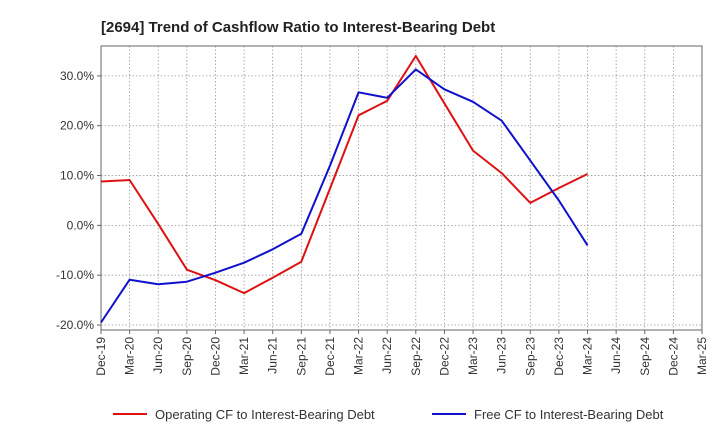  What do you see at coordinates (444, 356) in the screenshot?
I see `x-tick-label: Dec-22` at bounding box center [444, 356].